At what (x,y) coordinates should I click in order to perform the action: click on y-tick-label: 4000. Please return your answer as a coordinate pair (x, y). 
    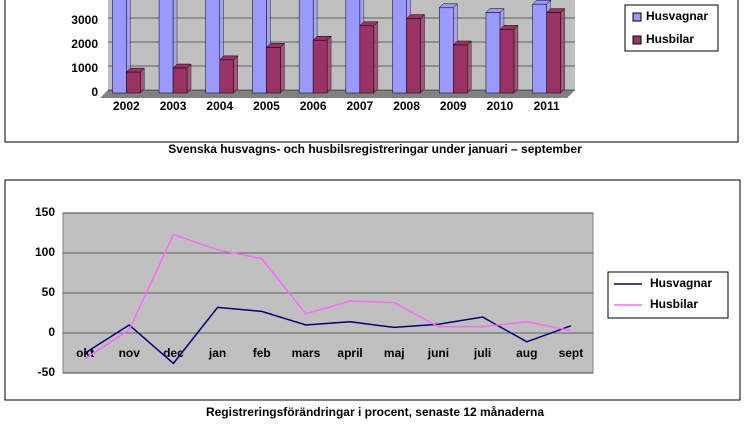
    Looking at the image, I should click on (84, 1).